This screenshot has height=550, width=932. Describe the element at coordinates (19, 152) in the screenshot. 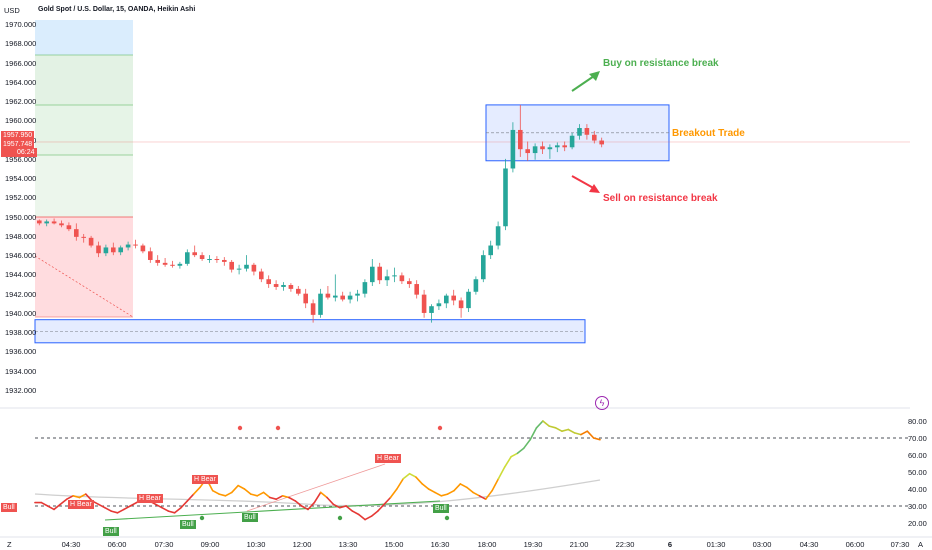

I see `price-tag-countdown: 06:24` at that location.